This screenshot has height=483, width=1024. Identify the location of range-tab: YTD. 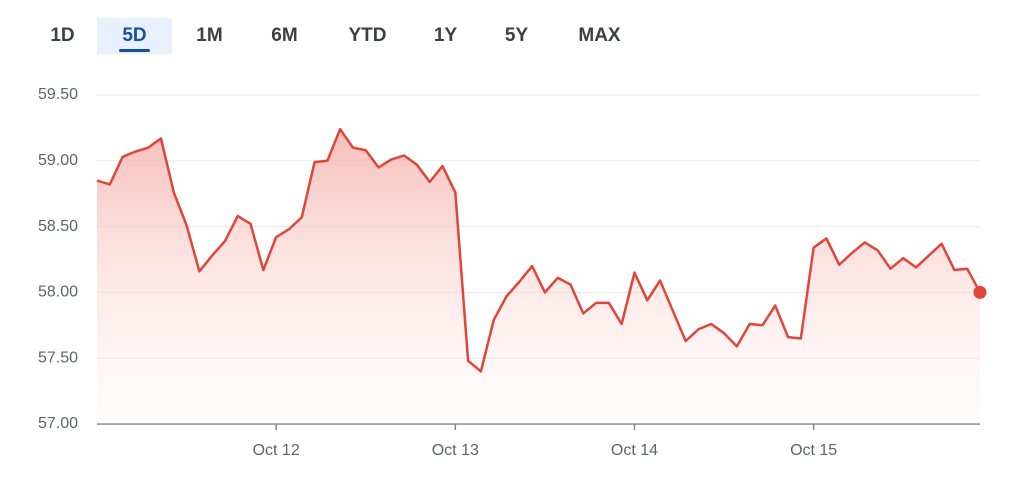
(367, 36).